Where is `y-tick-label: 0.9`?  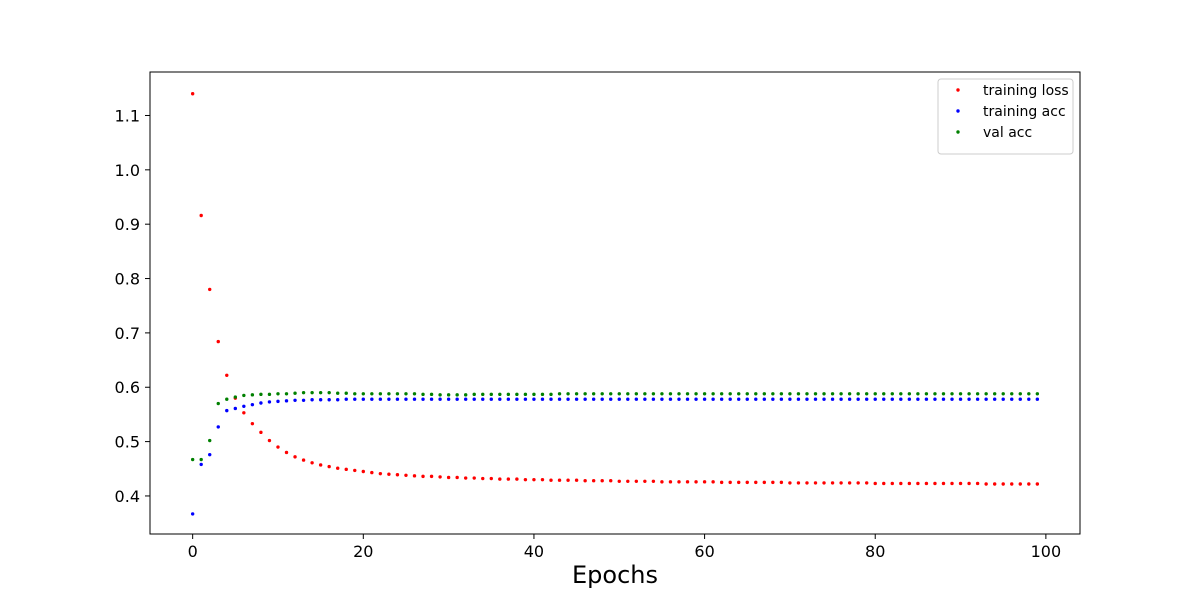
y-tick-label: 0.9 is located at coordinates (127, 224).